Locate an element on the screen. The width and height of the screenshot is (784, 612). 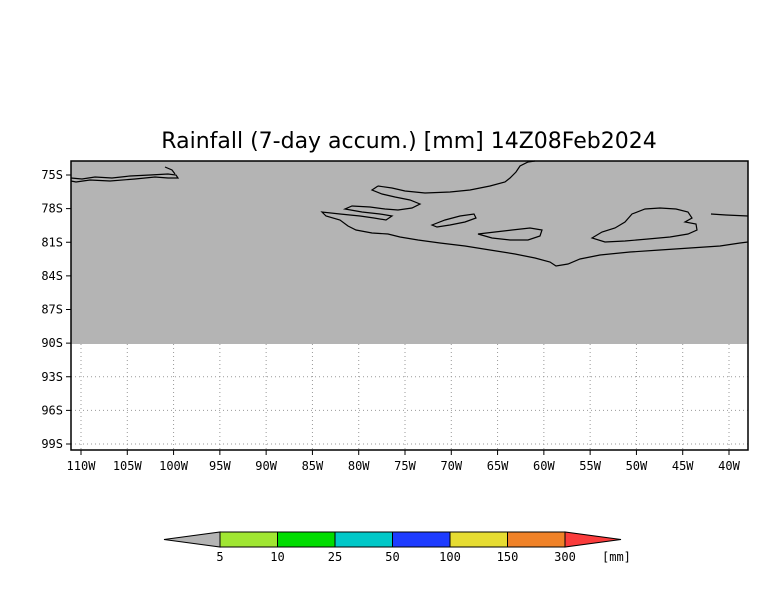
lon-tick-label: 70W is located at coordinates (451, 466).